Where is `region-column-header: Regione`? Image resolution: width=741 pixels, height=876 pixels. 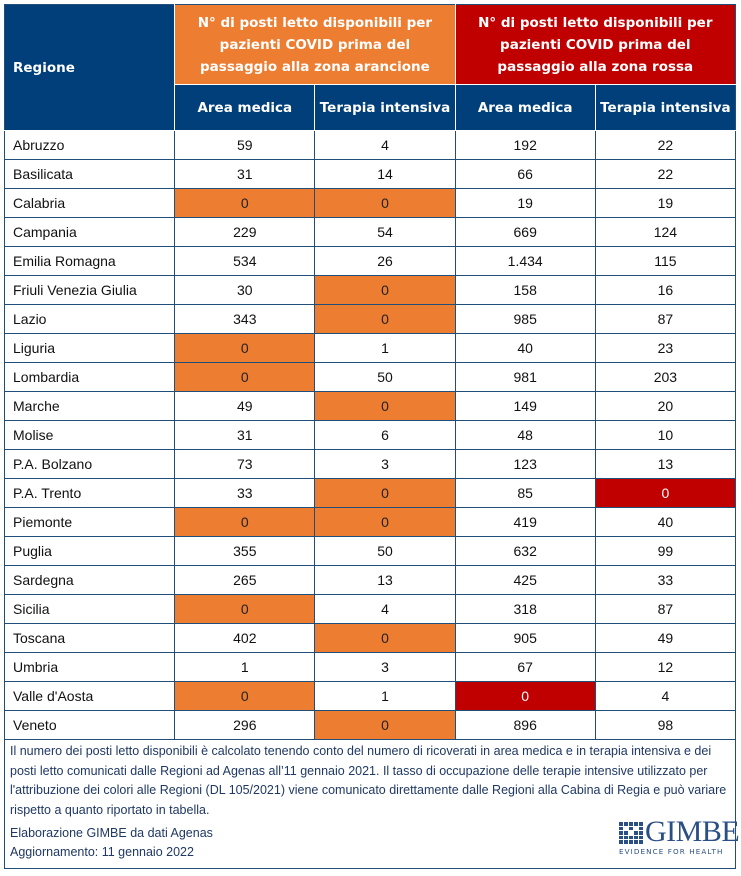
region-column-header: Regione is located at coordinates (89, 67).